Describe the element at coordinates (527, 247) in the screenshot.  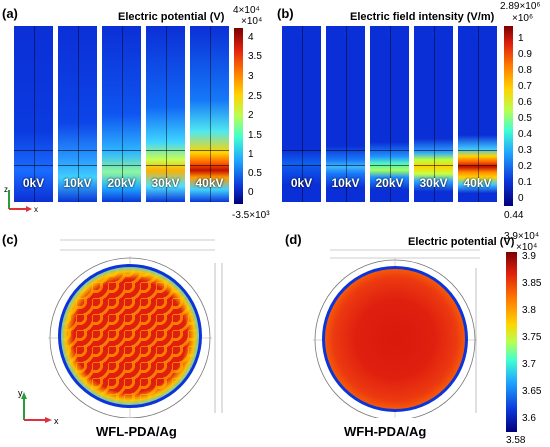
I see `colorbar-d-unit: ×10⁴` at that location.